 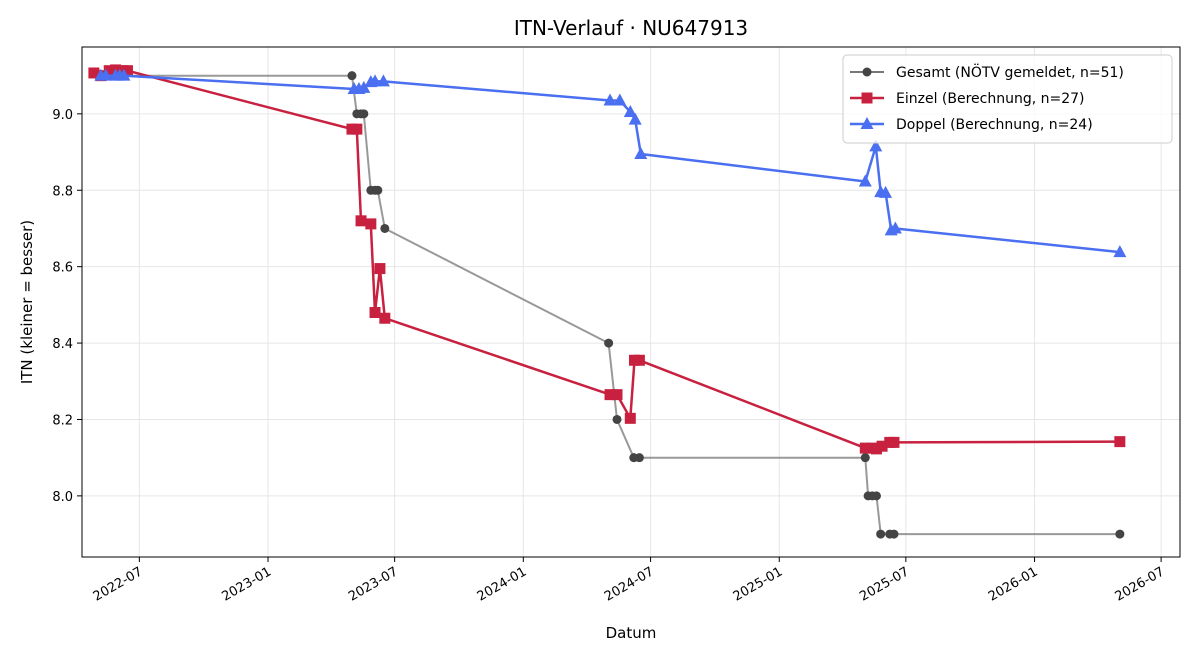 I want to click on y-tick-label: 8.4, so click(x=62, y=344).